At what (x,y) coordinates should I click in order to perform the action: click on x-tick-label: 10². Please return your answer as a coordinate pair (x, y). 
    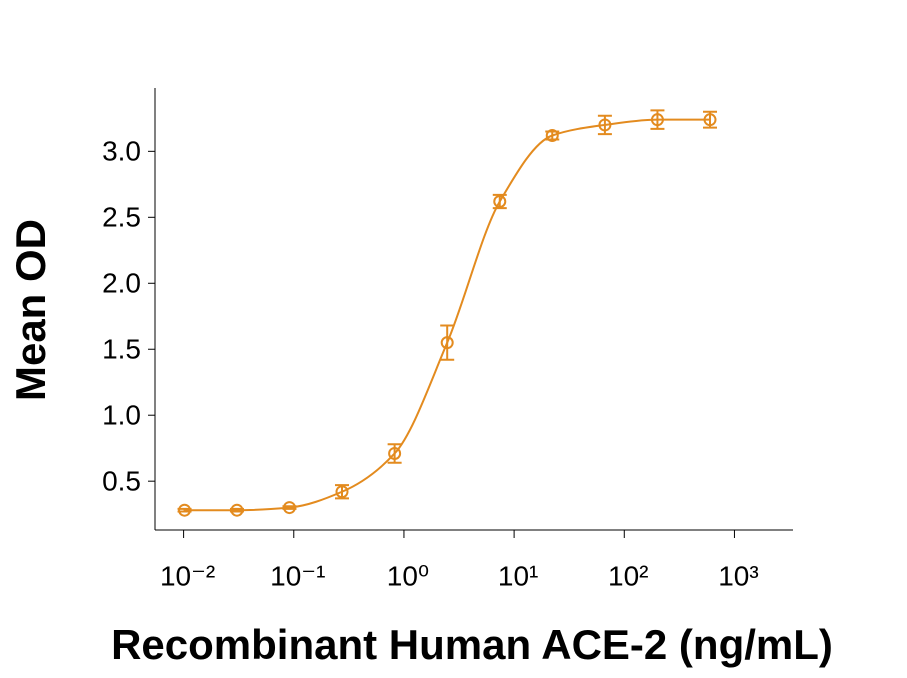
    Looking at the image, I should click on (628, 575).